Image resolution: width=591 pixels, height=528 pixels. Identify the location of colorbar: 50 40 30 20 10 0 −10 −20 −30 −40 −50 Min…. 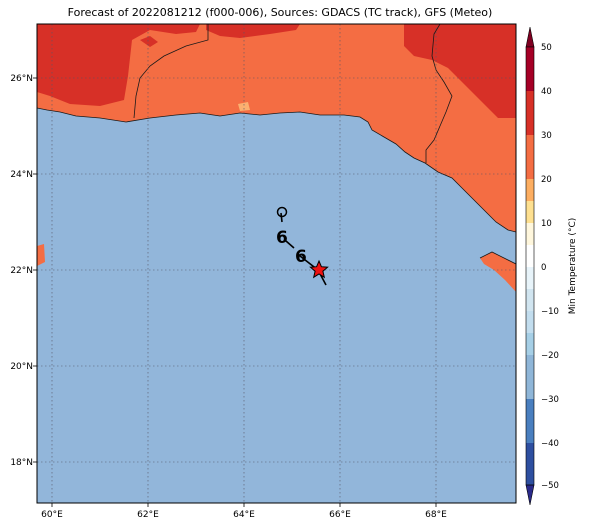
(551, 266).